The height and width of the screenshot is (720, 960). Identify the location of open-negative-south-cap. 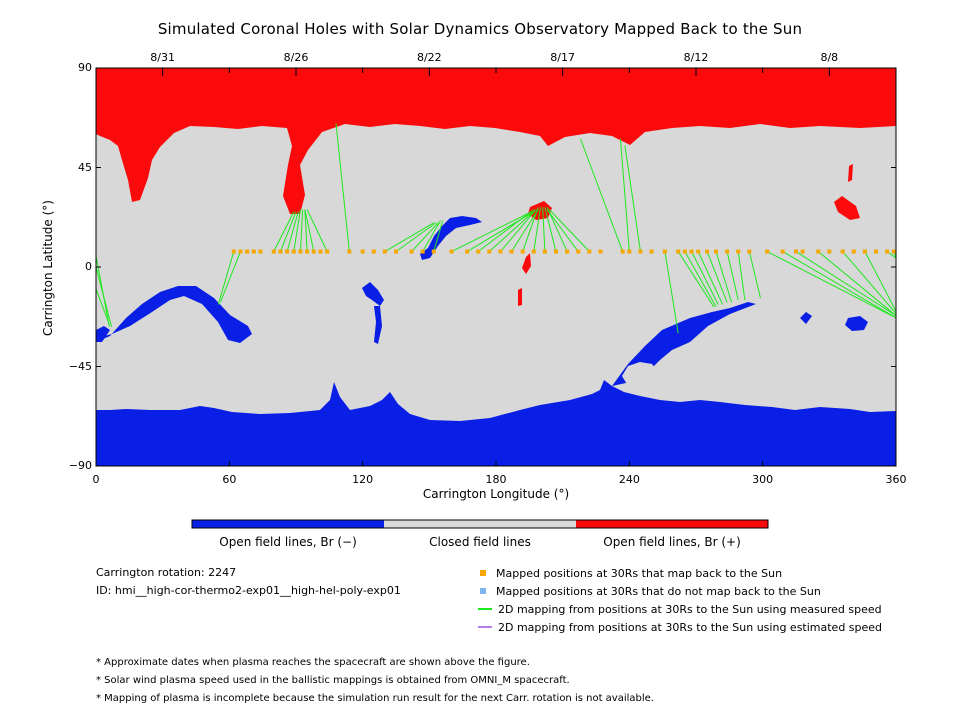
(496, 423).